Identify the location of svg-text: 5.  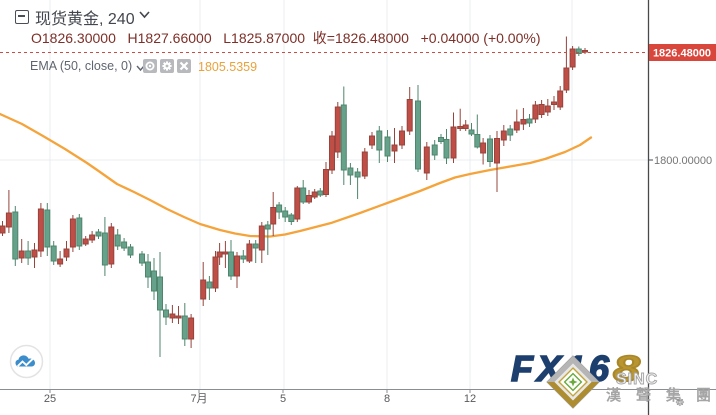
(283, 399).